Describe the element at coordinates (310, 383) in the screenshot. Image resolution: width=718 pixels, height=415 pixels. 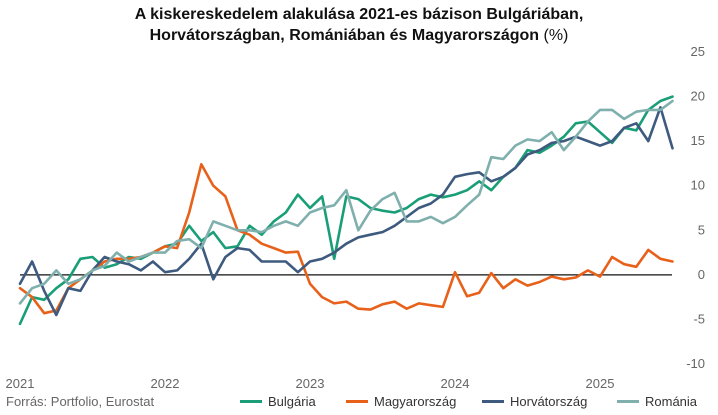
I see `x-tick-label: 2023` at that location.